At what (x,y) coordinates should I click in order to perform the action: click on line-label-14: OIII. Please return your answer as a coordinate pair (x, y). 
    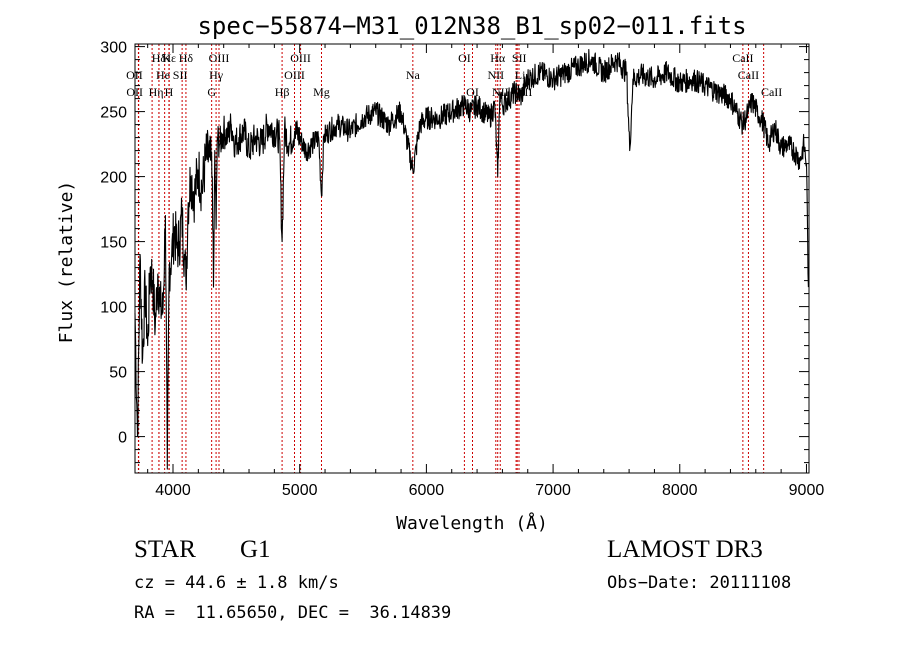
    Looking at the image, I should click on (294, 75).